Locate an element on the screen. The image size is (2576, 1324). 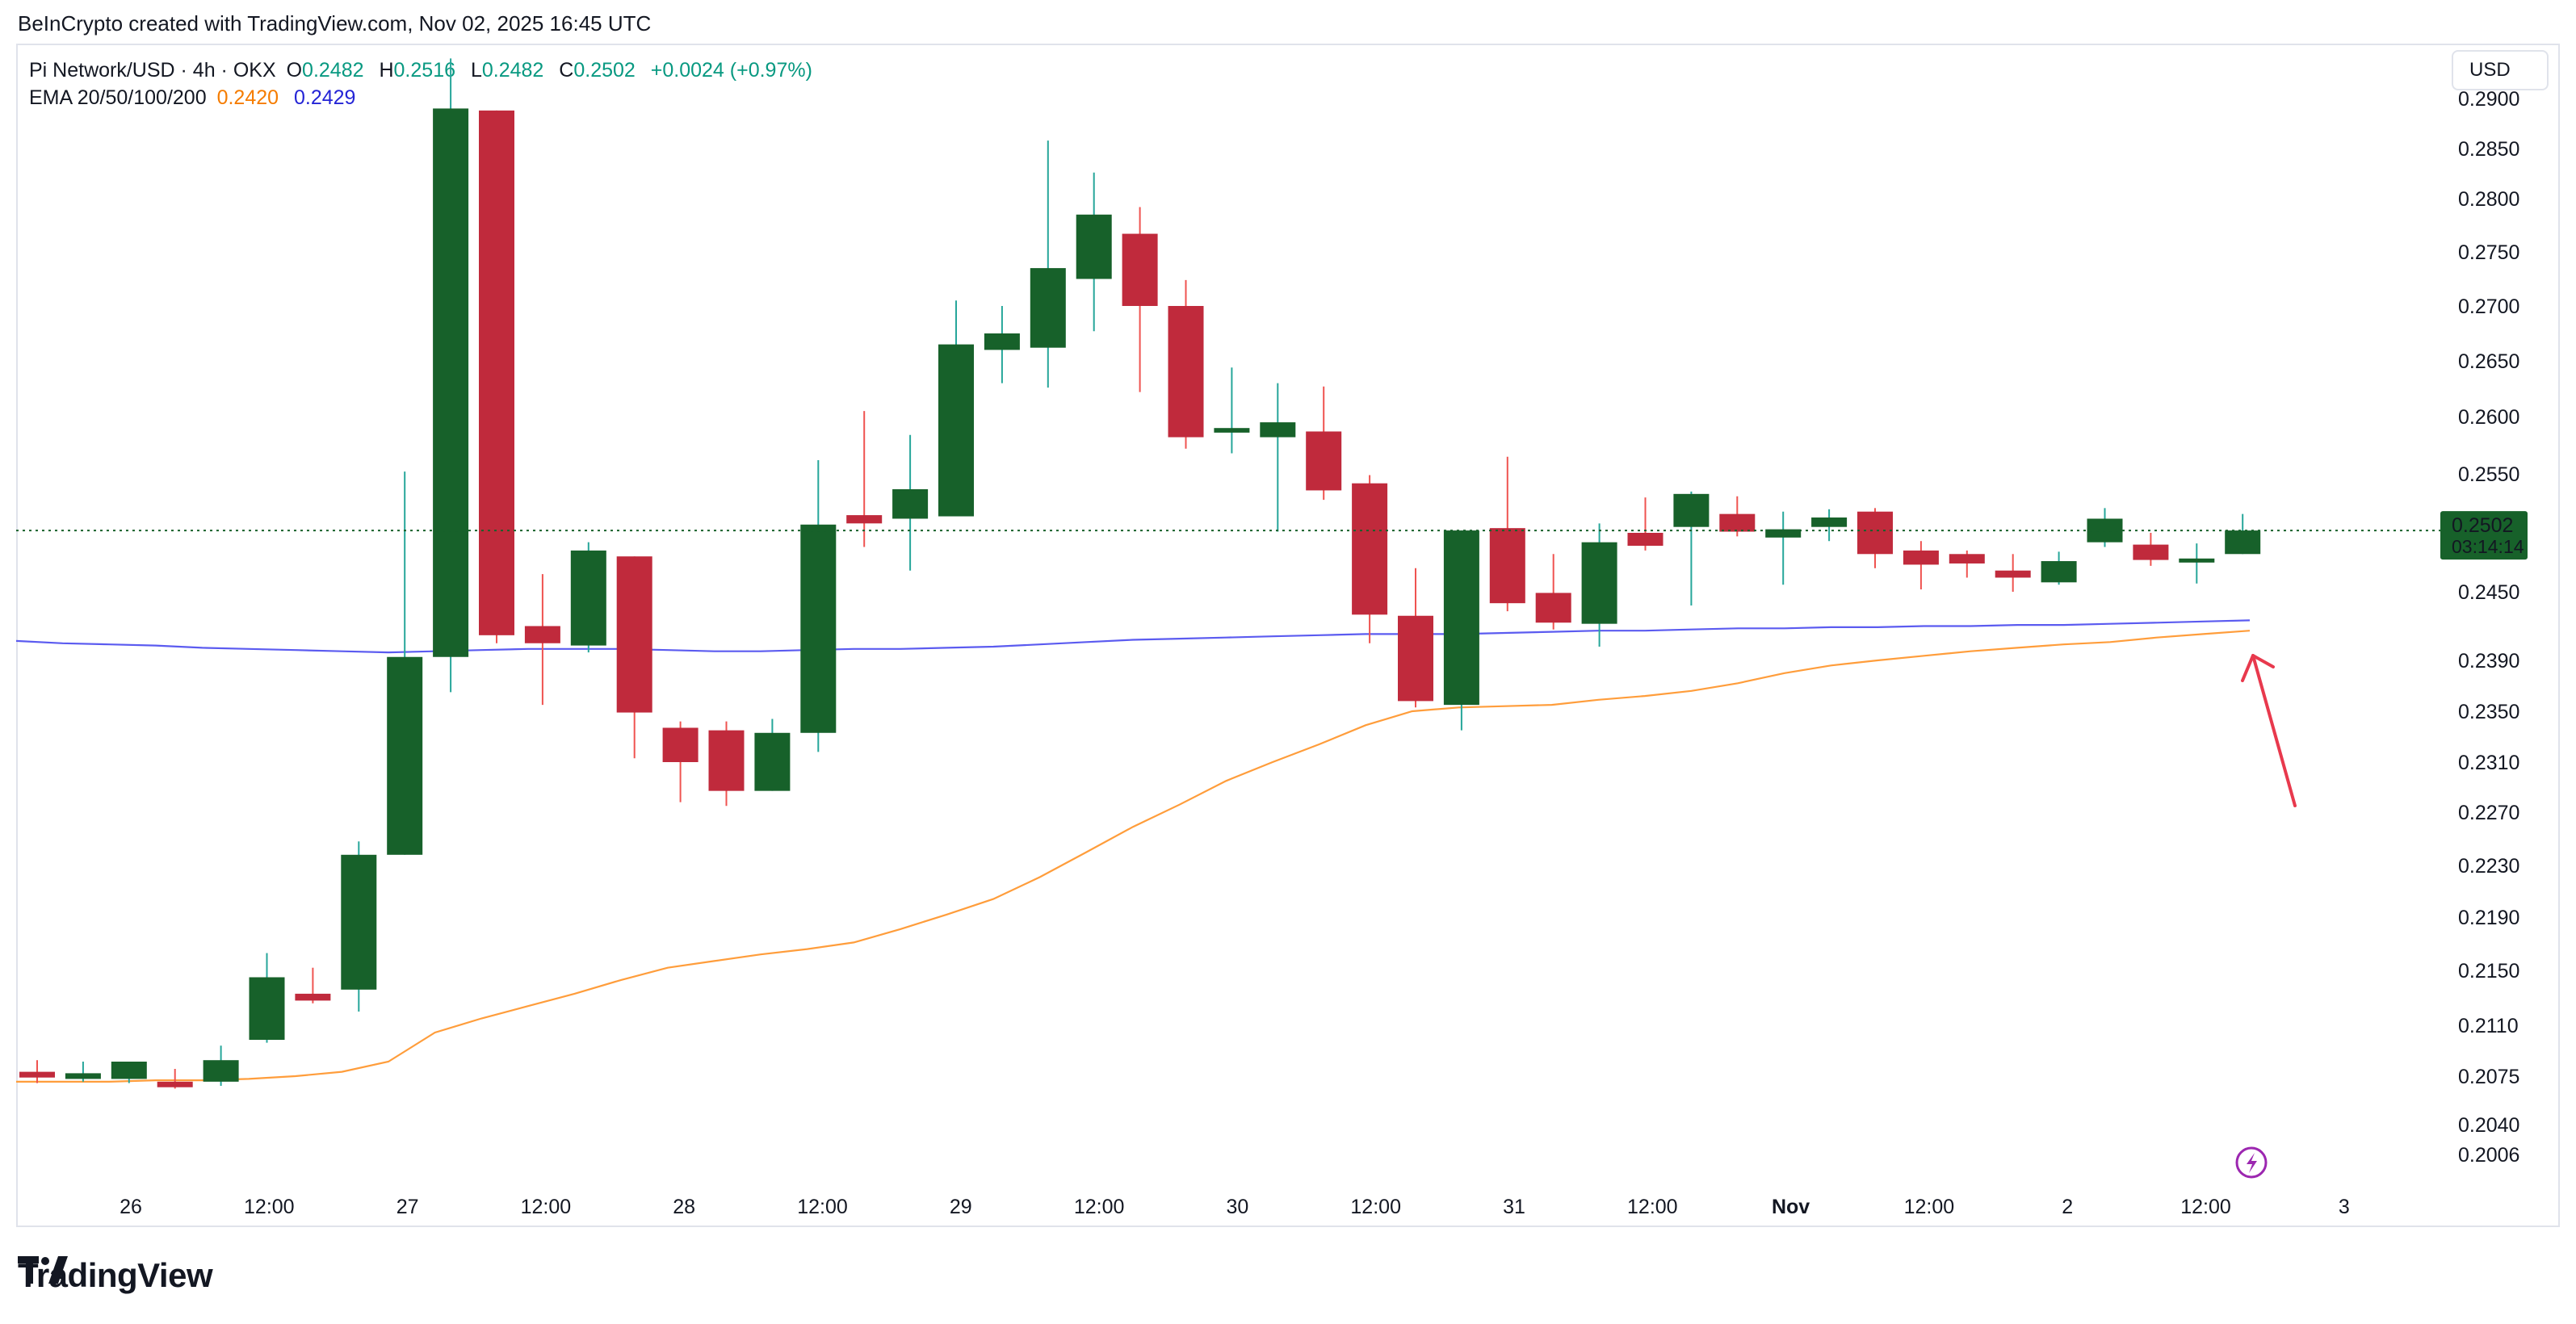
ema-row: EMA 20/50/100/200 0.2420 0.2429 is located at coordinates (420, 97).